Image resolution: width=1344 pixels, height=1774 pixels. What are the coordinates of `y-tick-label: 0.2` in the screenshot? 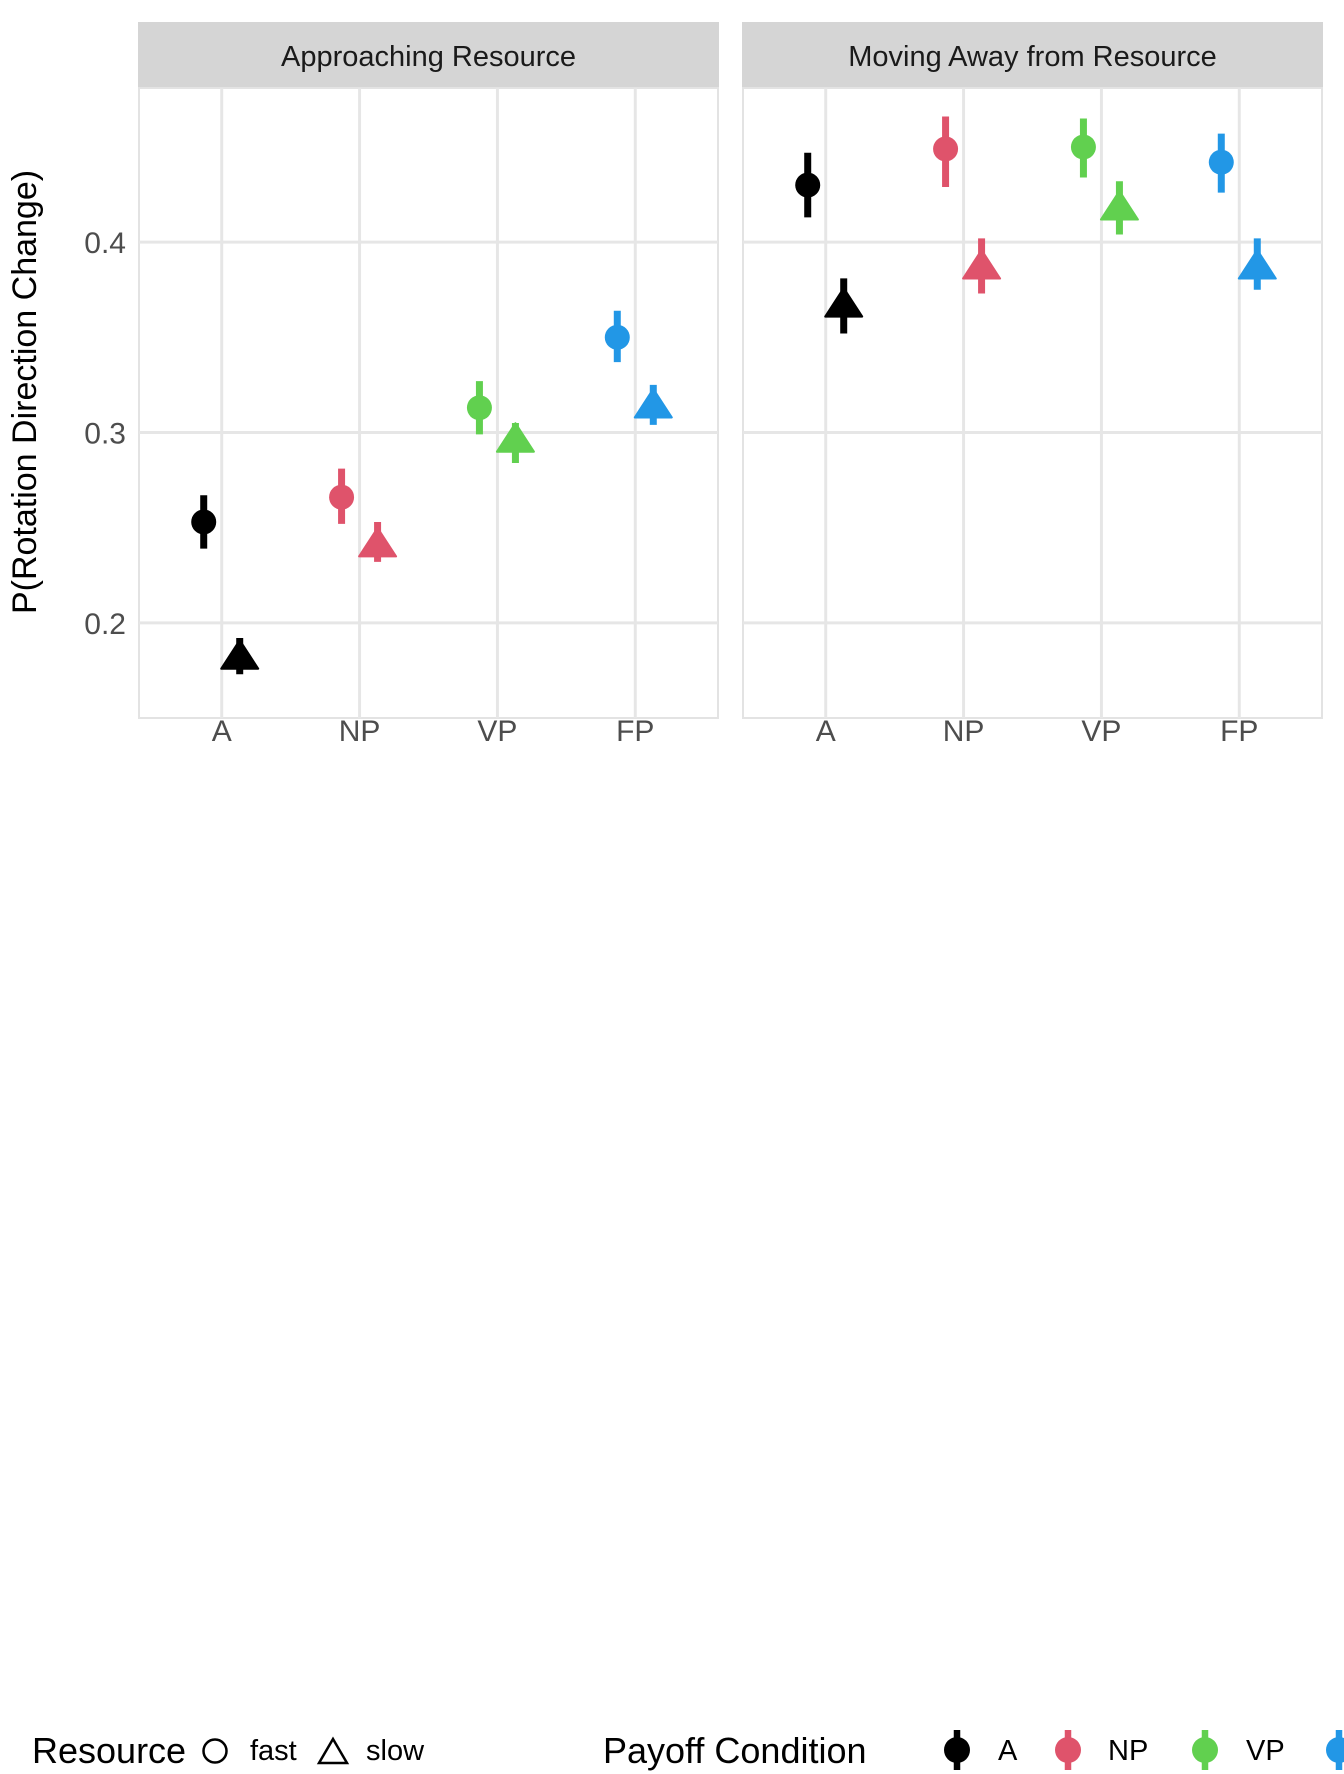 It's located at (105, 624).